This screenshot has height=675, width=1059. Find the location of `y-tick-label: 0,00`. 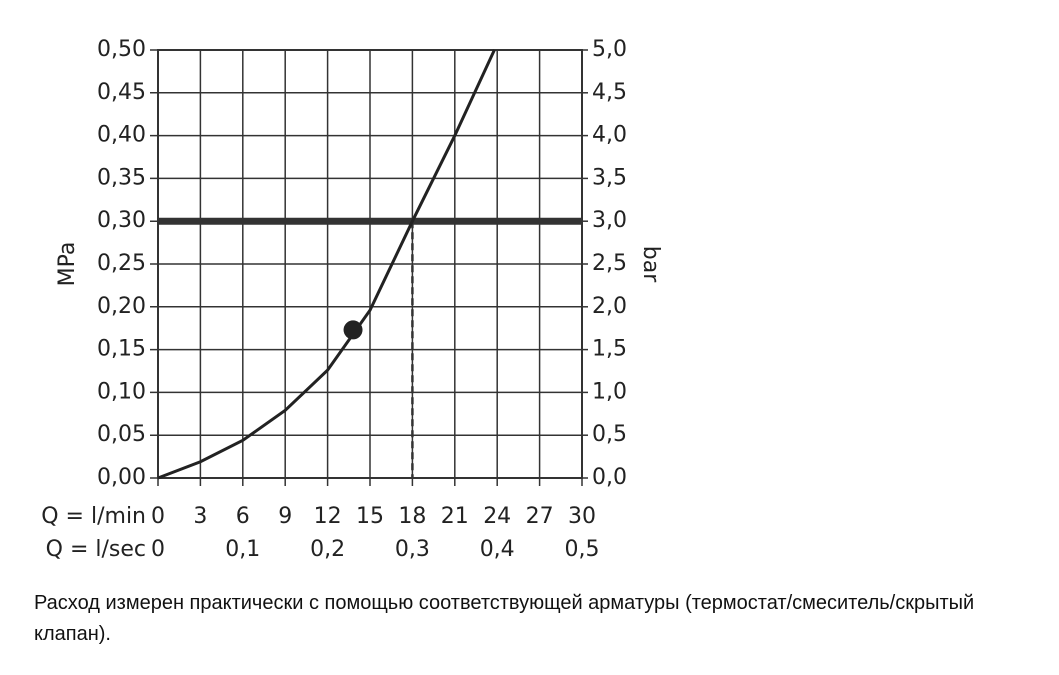

y-tick-label: 0,00 is located at coordinates (121, 477).